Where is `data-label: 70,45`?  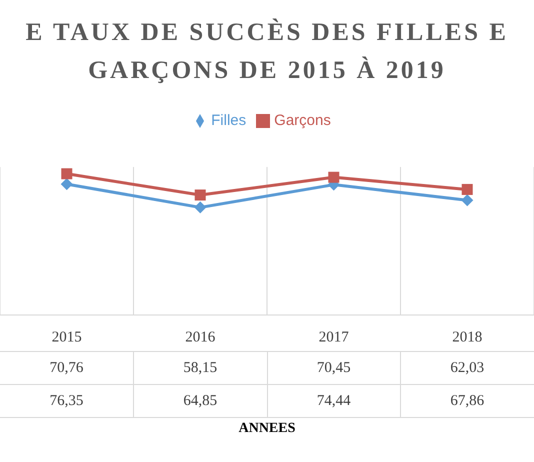 data-label: 70,45 is located at coordinates (333, 368).